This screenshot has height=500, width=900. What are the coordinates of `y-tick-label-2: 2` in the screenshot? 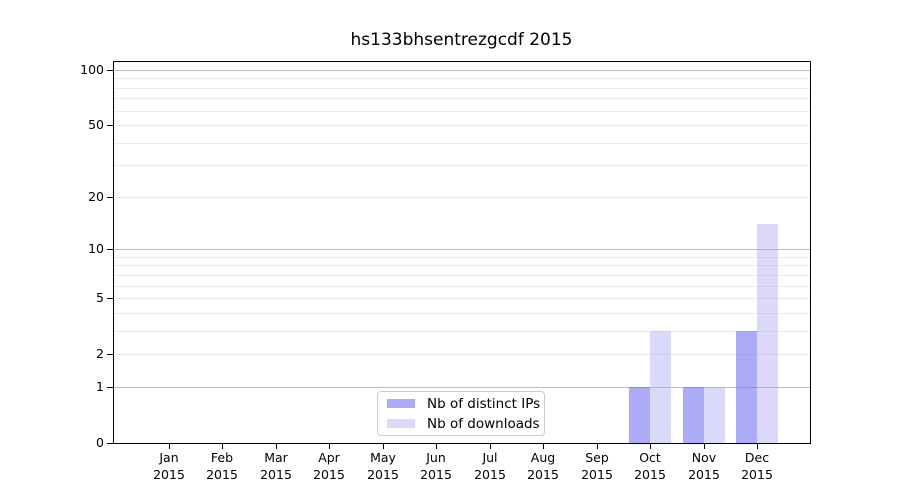 It's located at (100, 353).